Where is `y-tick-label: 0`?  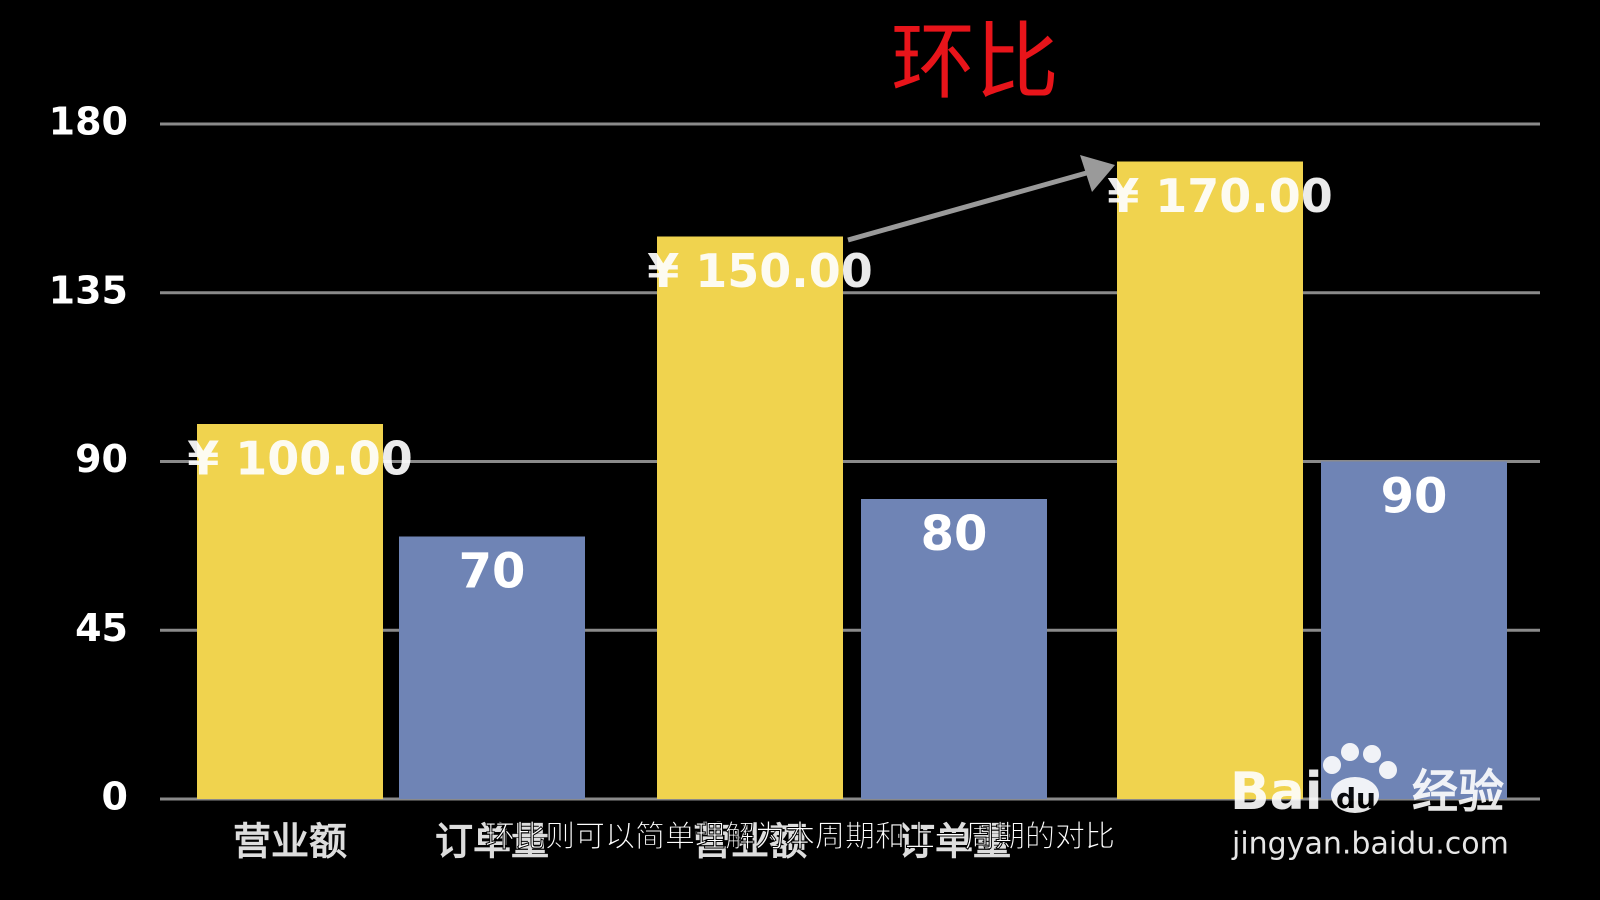 y-tick-label: 0 is located at coordinates (115, 797).